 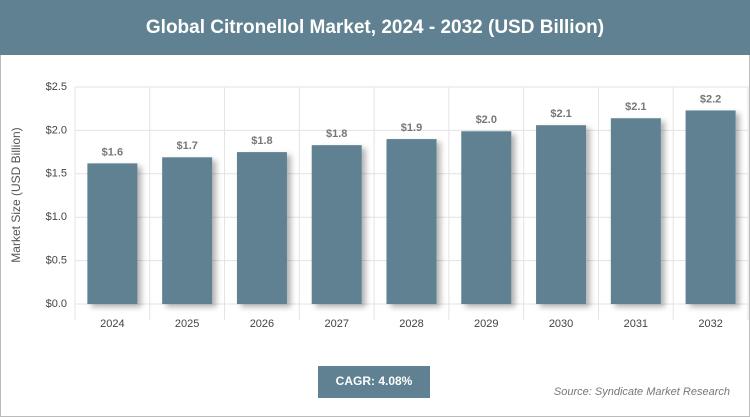 I want to click on x-tick-label: 2025, so click(x=187, y=324).